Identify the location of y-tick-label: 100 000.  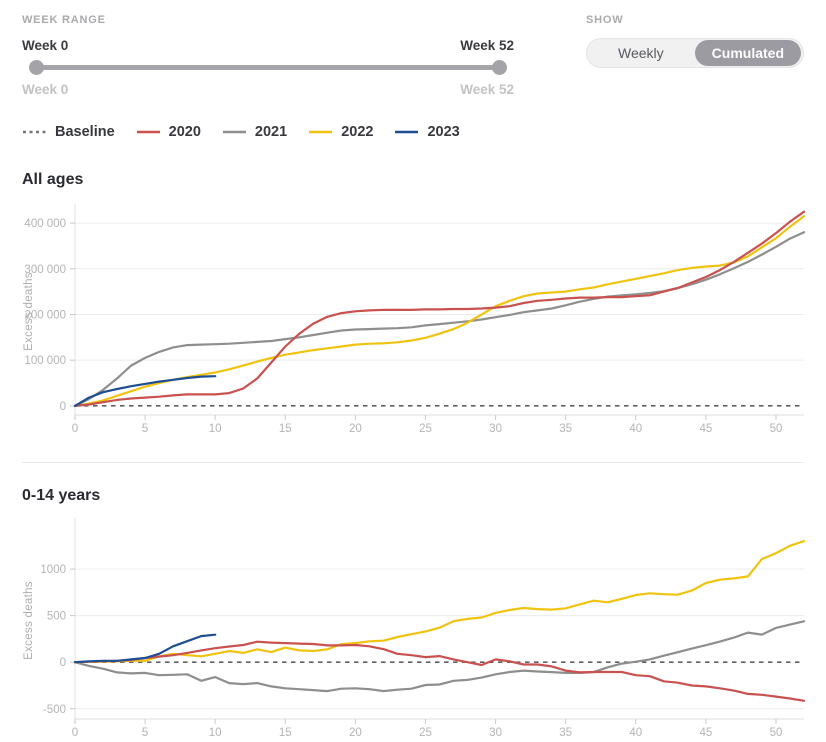
(45, 361).